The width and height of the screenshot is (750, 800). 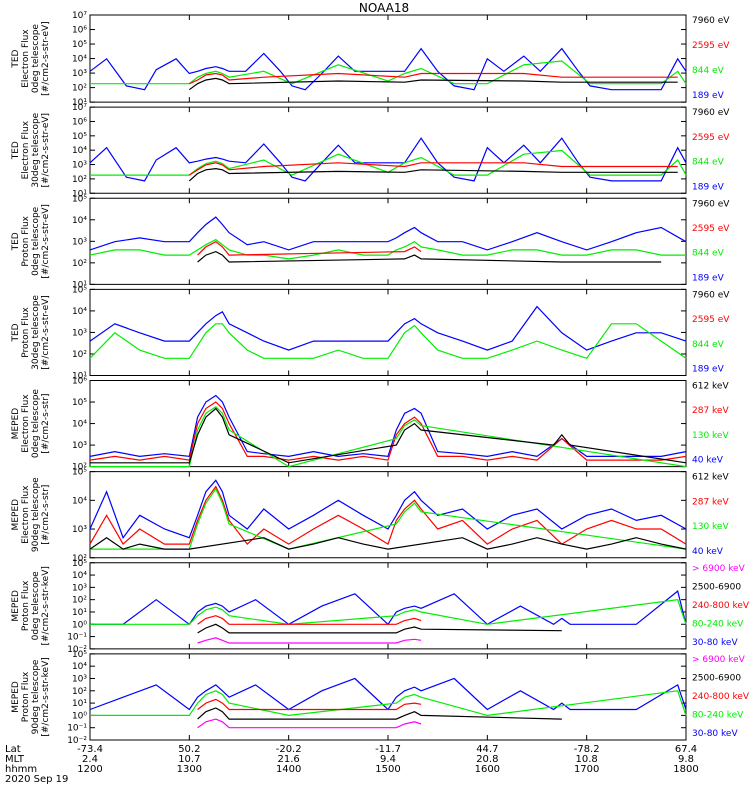 What do you see at coordinates (89, 769) in the screenshot?
I see `footer-hhmm-value: 1200` at bounding box center [89, 769].